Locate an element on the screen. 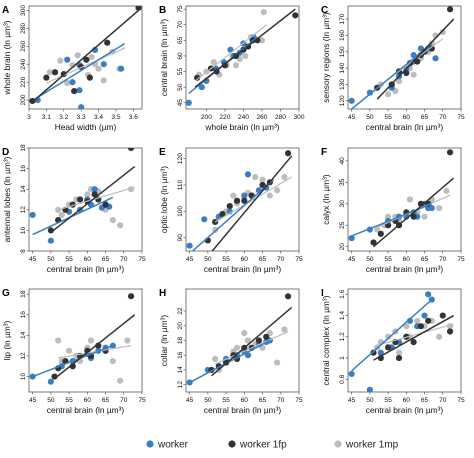  panel-letter: D is located at coordinates (5, 152).